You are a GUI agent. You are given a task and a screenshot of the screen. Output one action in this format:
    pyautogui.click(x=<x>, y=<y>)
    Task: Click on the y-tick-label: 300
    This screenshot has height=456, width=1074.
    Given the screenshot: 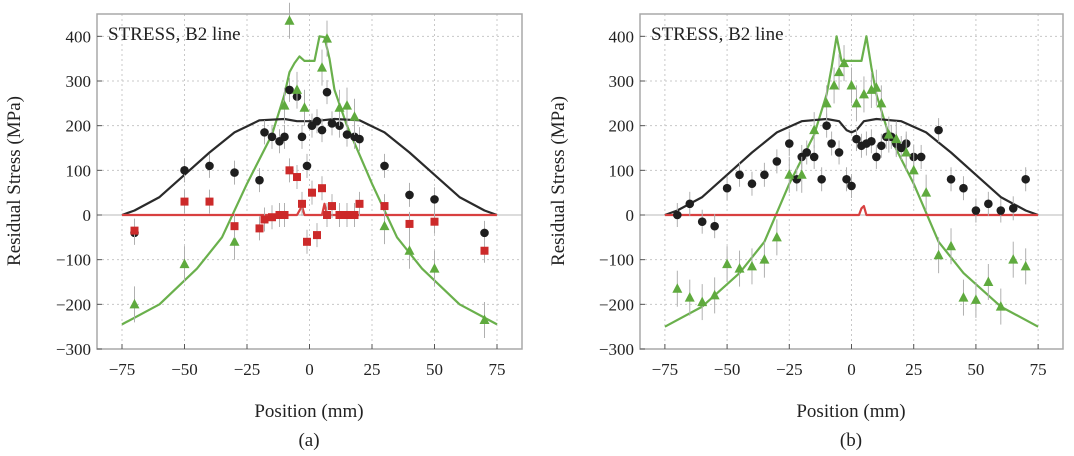 What is the action you would take?
    pyautogui.click(x=79, y=81)
    